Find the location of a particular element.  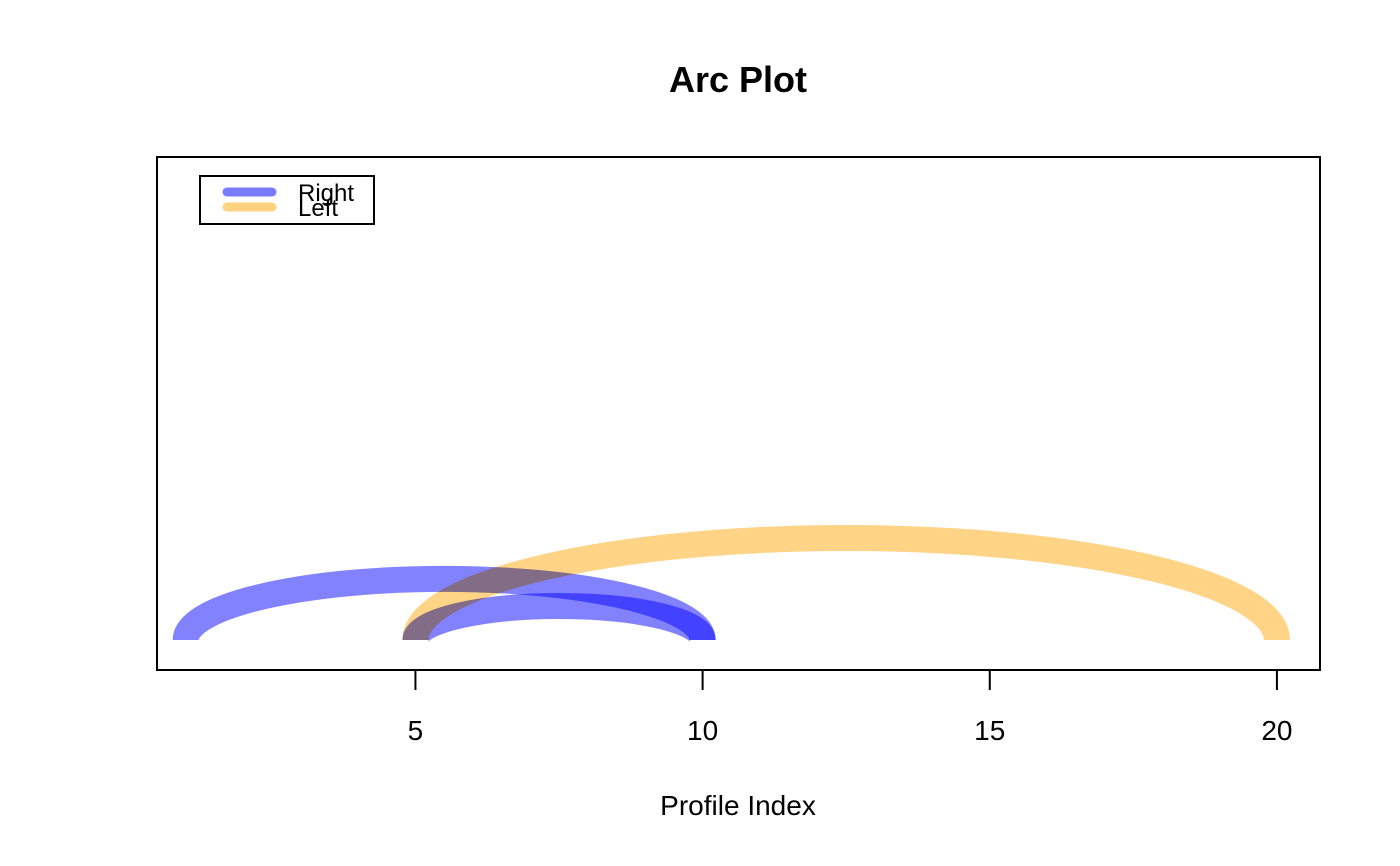

legend-label-right: Right is located at coordinates (326, 193).